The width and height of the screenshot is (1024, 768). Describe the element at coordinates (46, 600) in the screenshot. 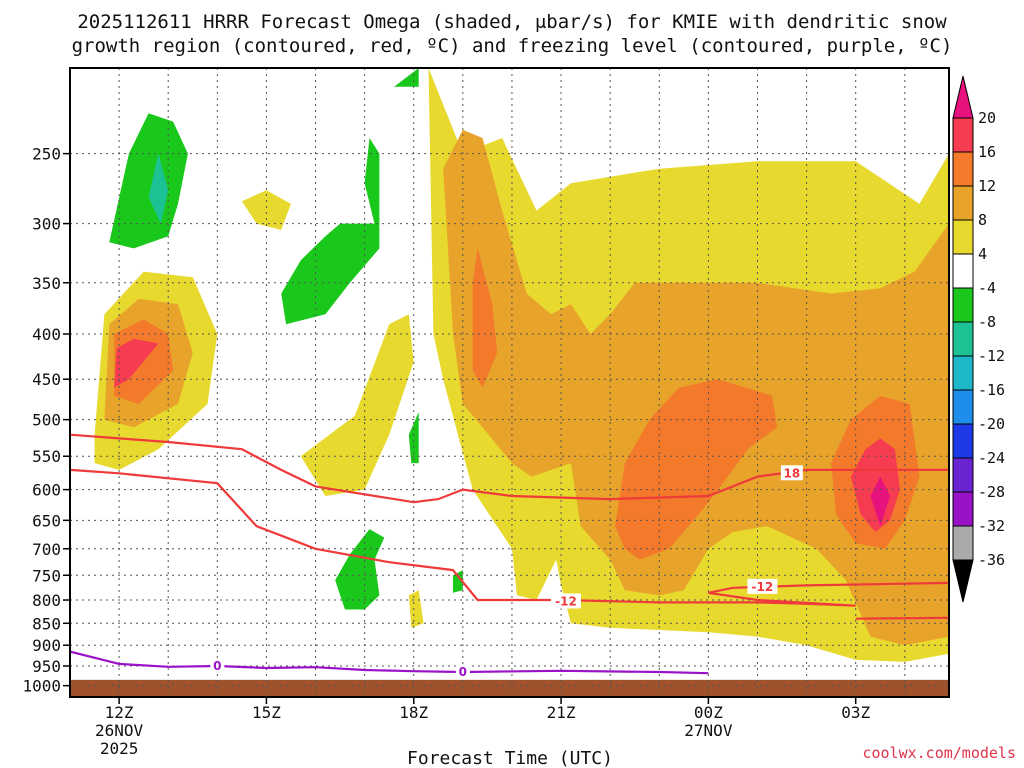

I see `y-tick-label-800: 800` at that location.